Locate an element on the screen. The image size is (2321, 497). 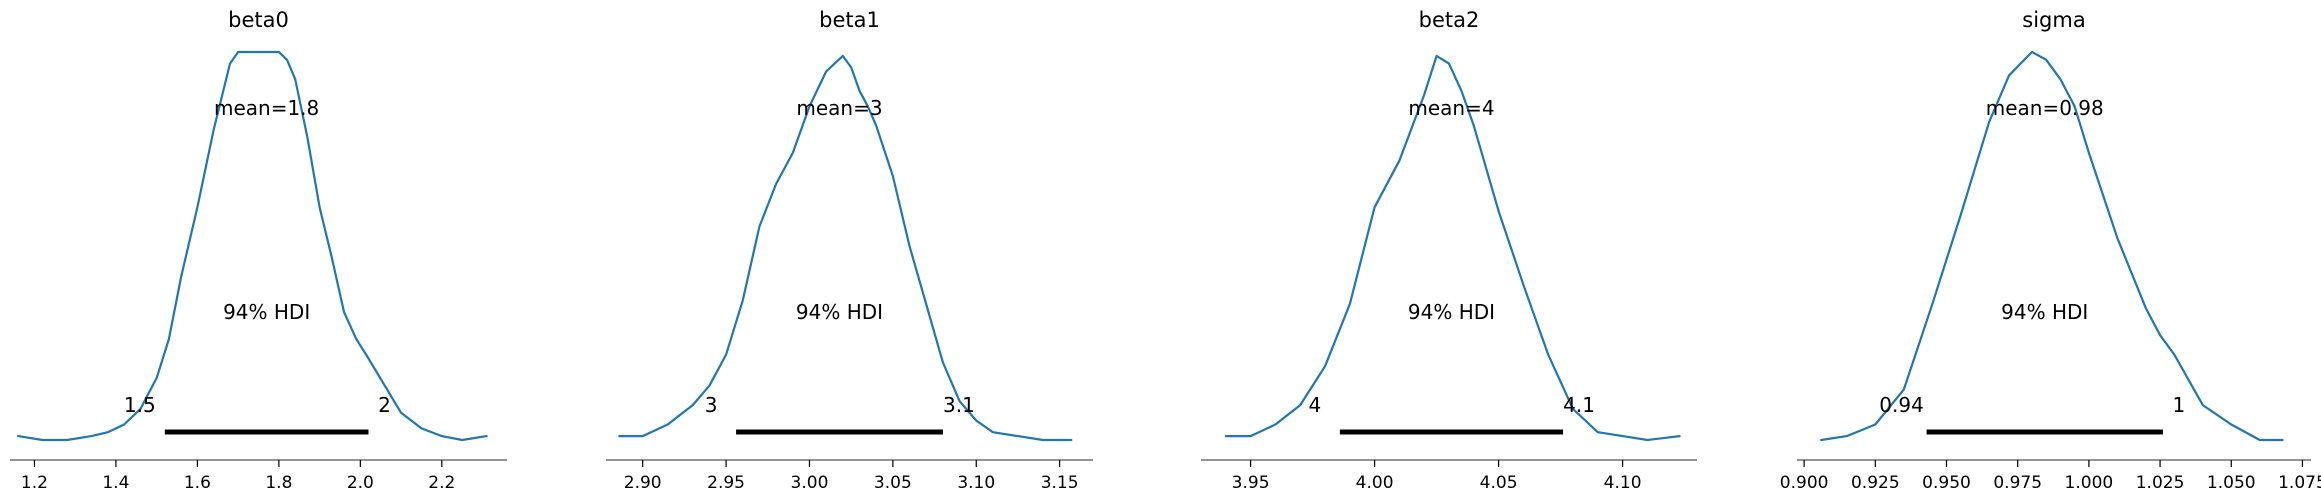
x-tick-label: 4.10 is located at coordinates (1623, 483).